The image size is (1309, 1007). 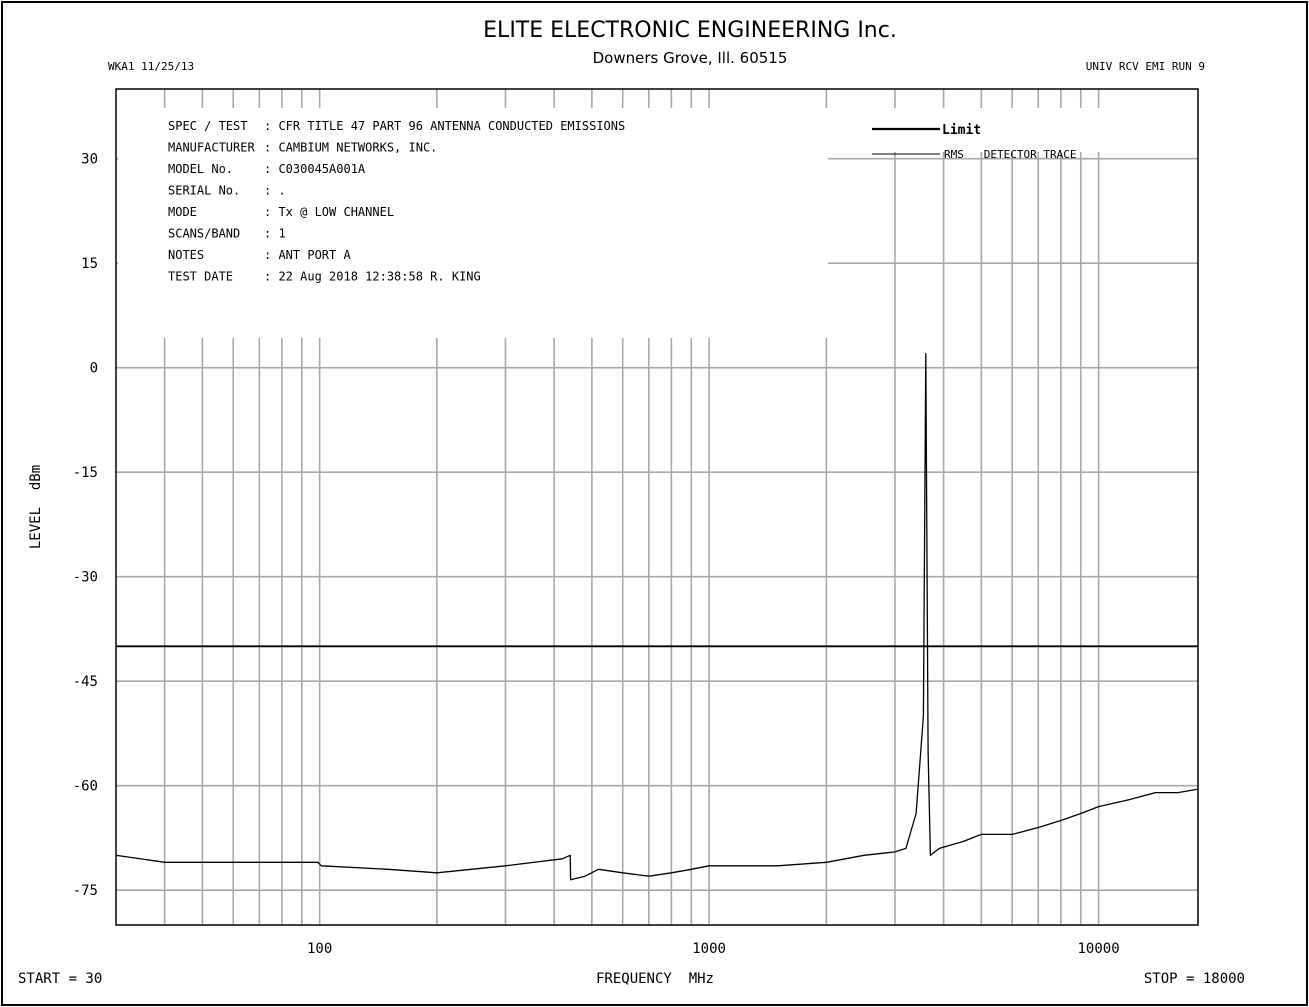 I want to click on legend: Limit RMS DETECTOR TRACE, so click(x=974, y=142).